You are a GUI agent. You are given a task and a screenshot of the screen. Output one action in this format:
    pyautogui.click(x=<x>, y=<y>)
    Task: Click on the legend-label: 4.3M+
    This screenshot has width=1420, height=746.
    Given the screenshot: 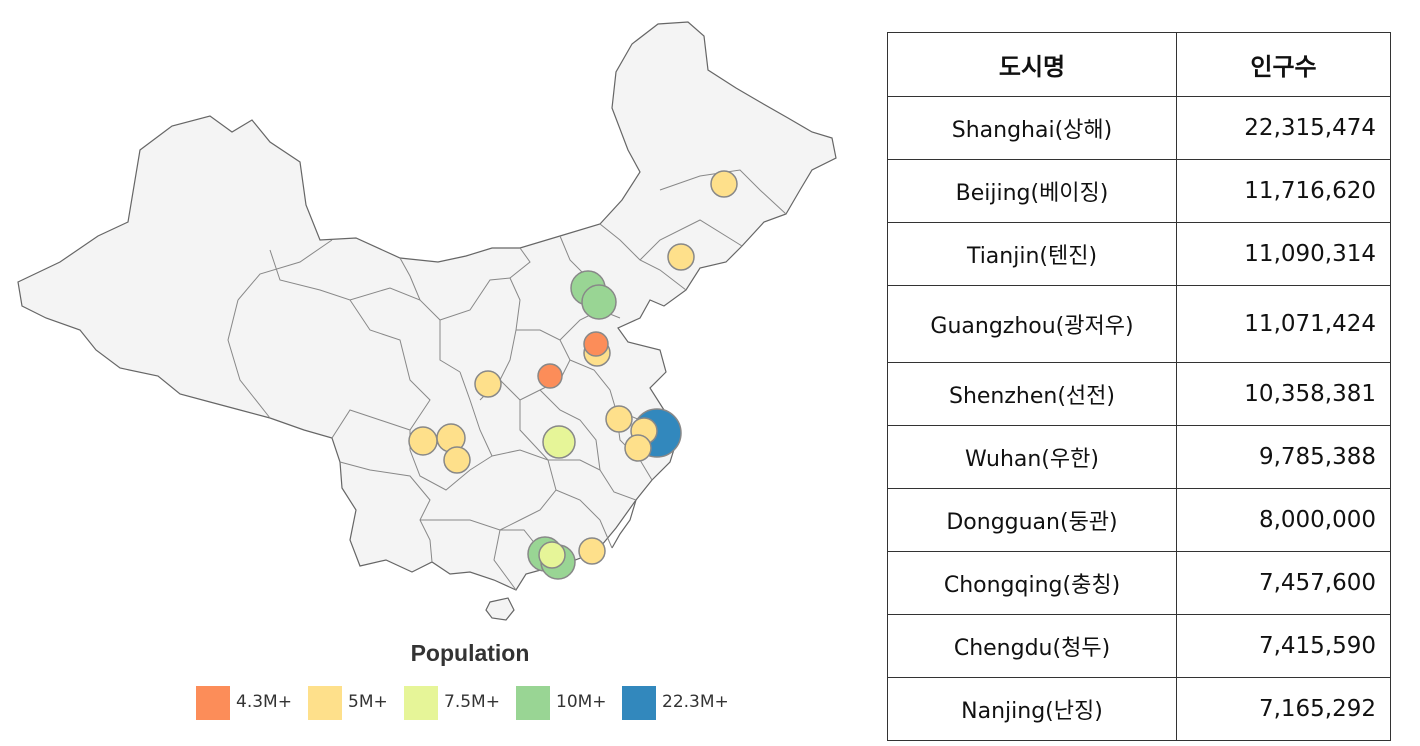 What is the action you would take?
    pyautogui.click(x=264, y=702)
    